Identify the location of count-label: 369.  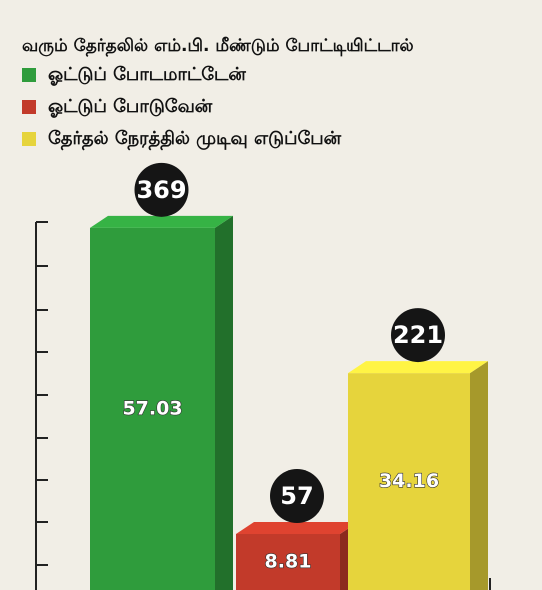
(161, 190).